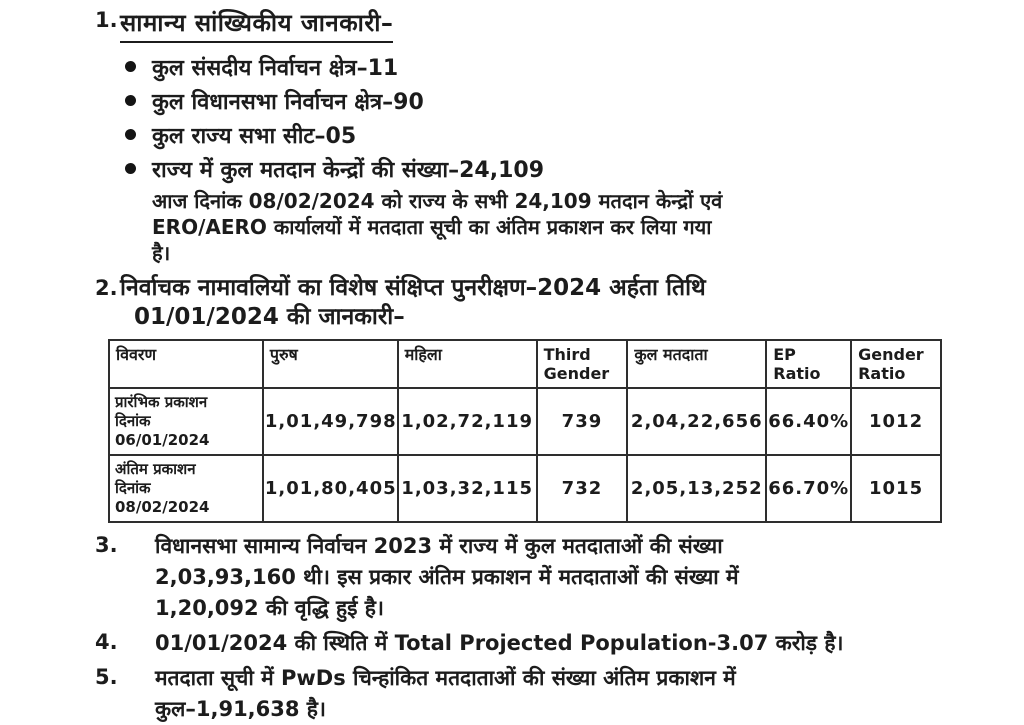 The width and height of the screenshot is (1024, 725). I want to click on label-line: अंतिम प्रकाशन, so click(155, 469).